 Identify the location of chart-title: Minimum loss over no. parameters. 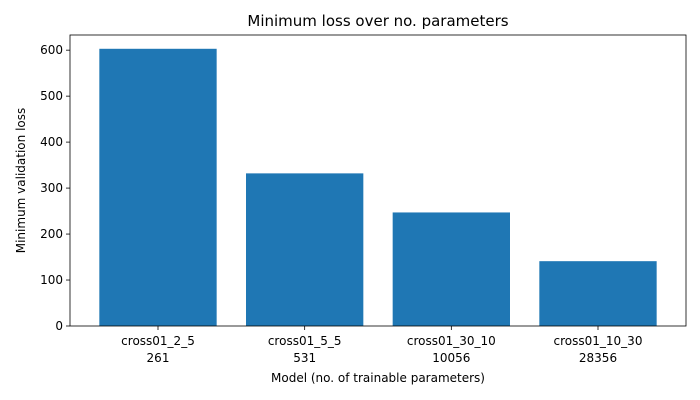
(377, 21).